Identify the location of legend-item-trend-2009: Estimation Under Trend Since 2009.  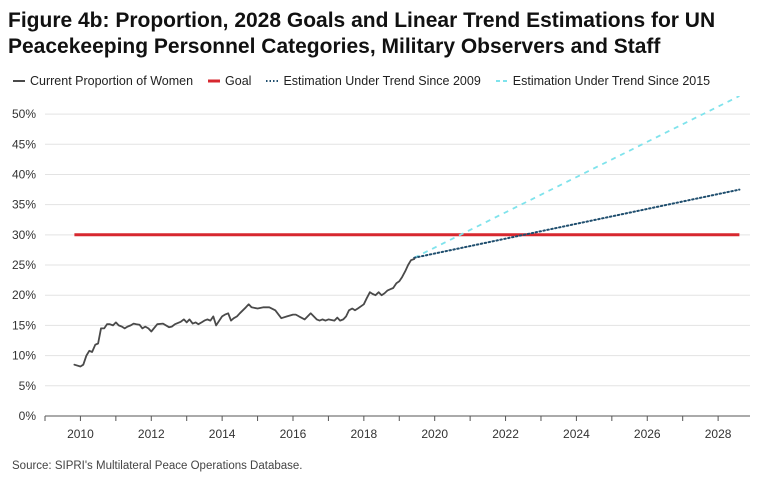
(373, 81).